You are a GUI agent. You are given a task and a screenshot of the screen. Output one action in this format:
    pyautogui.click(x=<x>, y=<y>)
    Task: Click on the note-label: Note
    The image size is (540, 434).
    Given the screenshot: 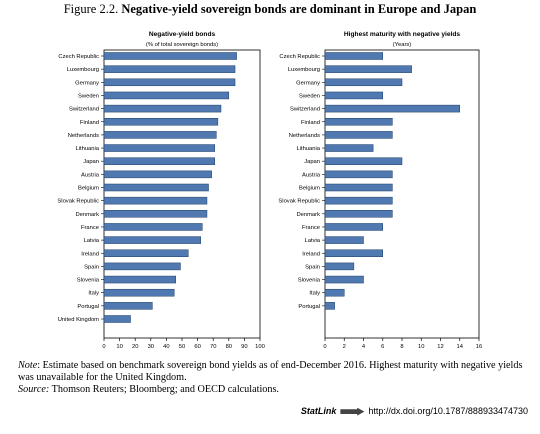 What is the action you would take?
    pyautogui.click(x=28, y=365)
    